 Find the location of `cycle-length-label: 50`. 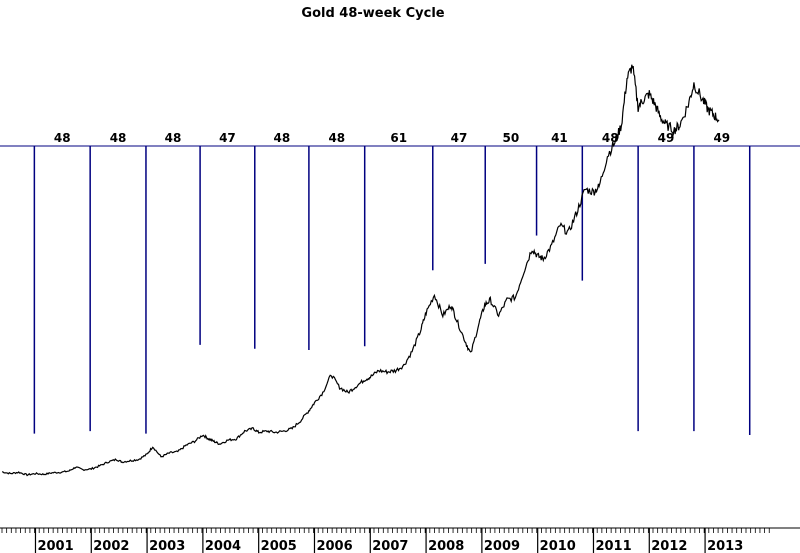

cycle-length-label: 50 is located at coordinates (511, 138).